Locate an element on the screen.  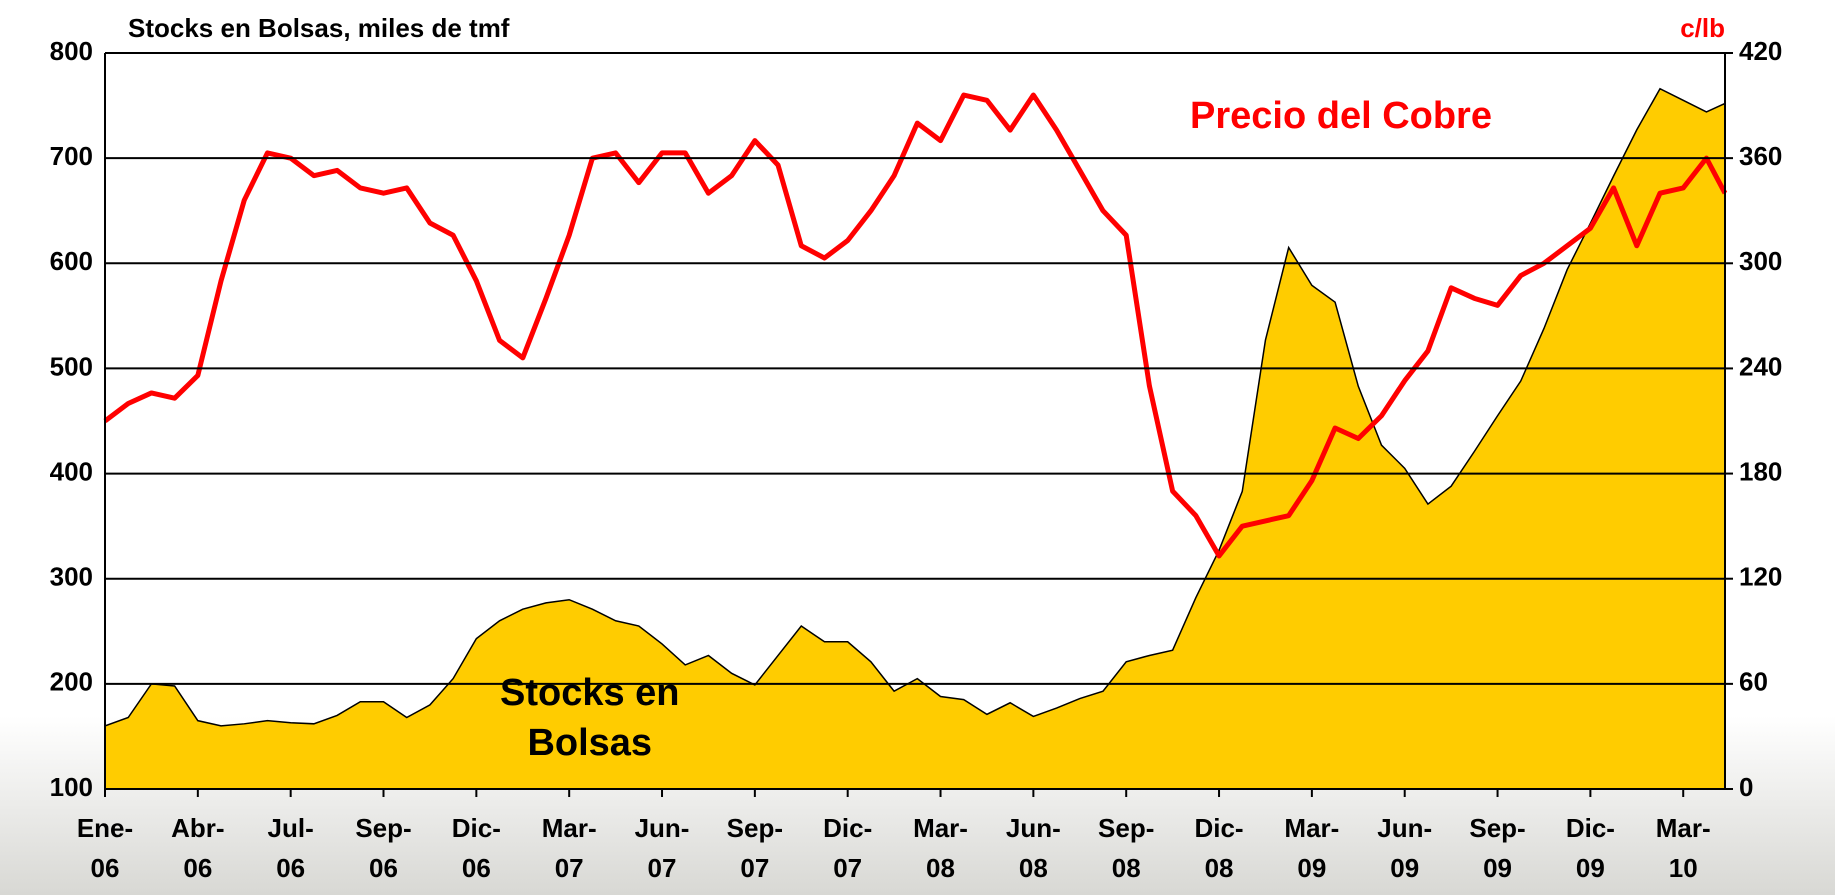
x-tick-label: Sep- 06 is located at coordinates (383, 848).